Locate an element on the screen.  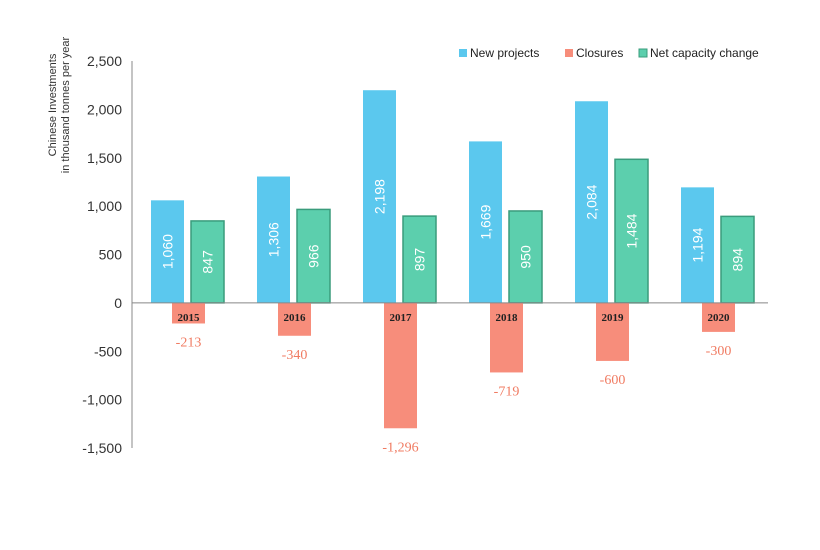
x-axis-categories: 2015 2016 2017 2018 2019 2020 is located at coordinates (454, 318).